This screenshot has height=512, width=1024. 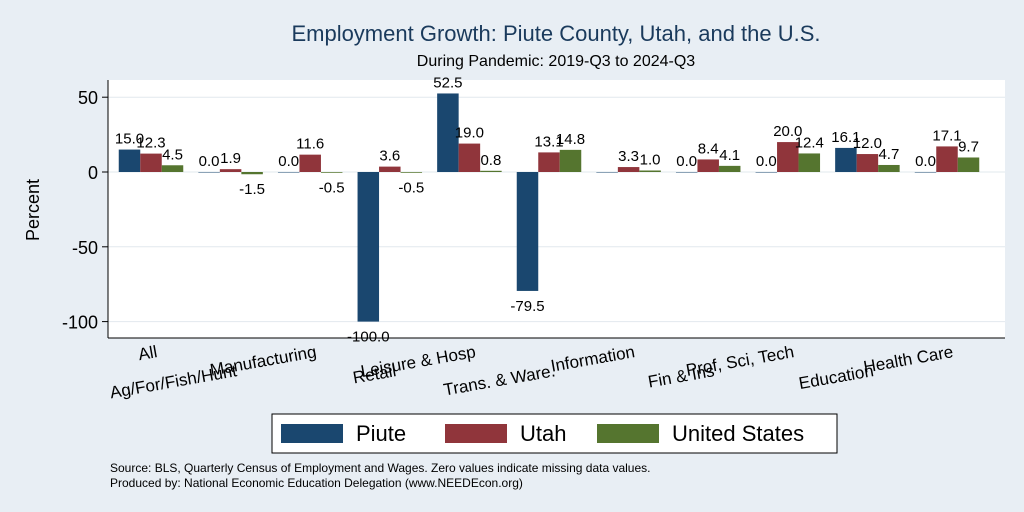 What do you see at coordinates (570, 160) in the screenshot?
I see `bar-united-states-trans-ware` at bounding box center [570, 160].